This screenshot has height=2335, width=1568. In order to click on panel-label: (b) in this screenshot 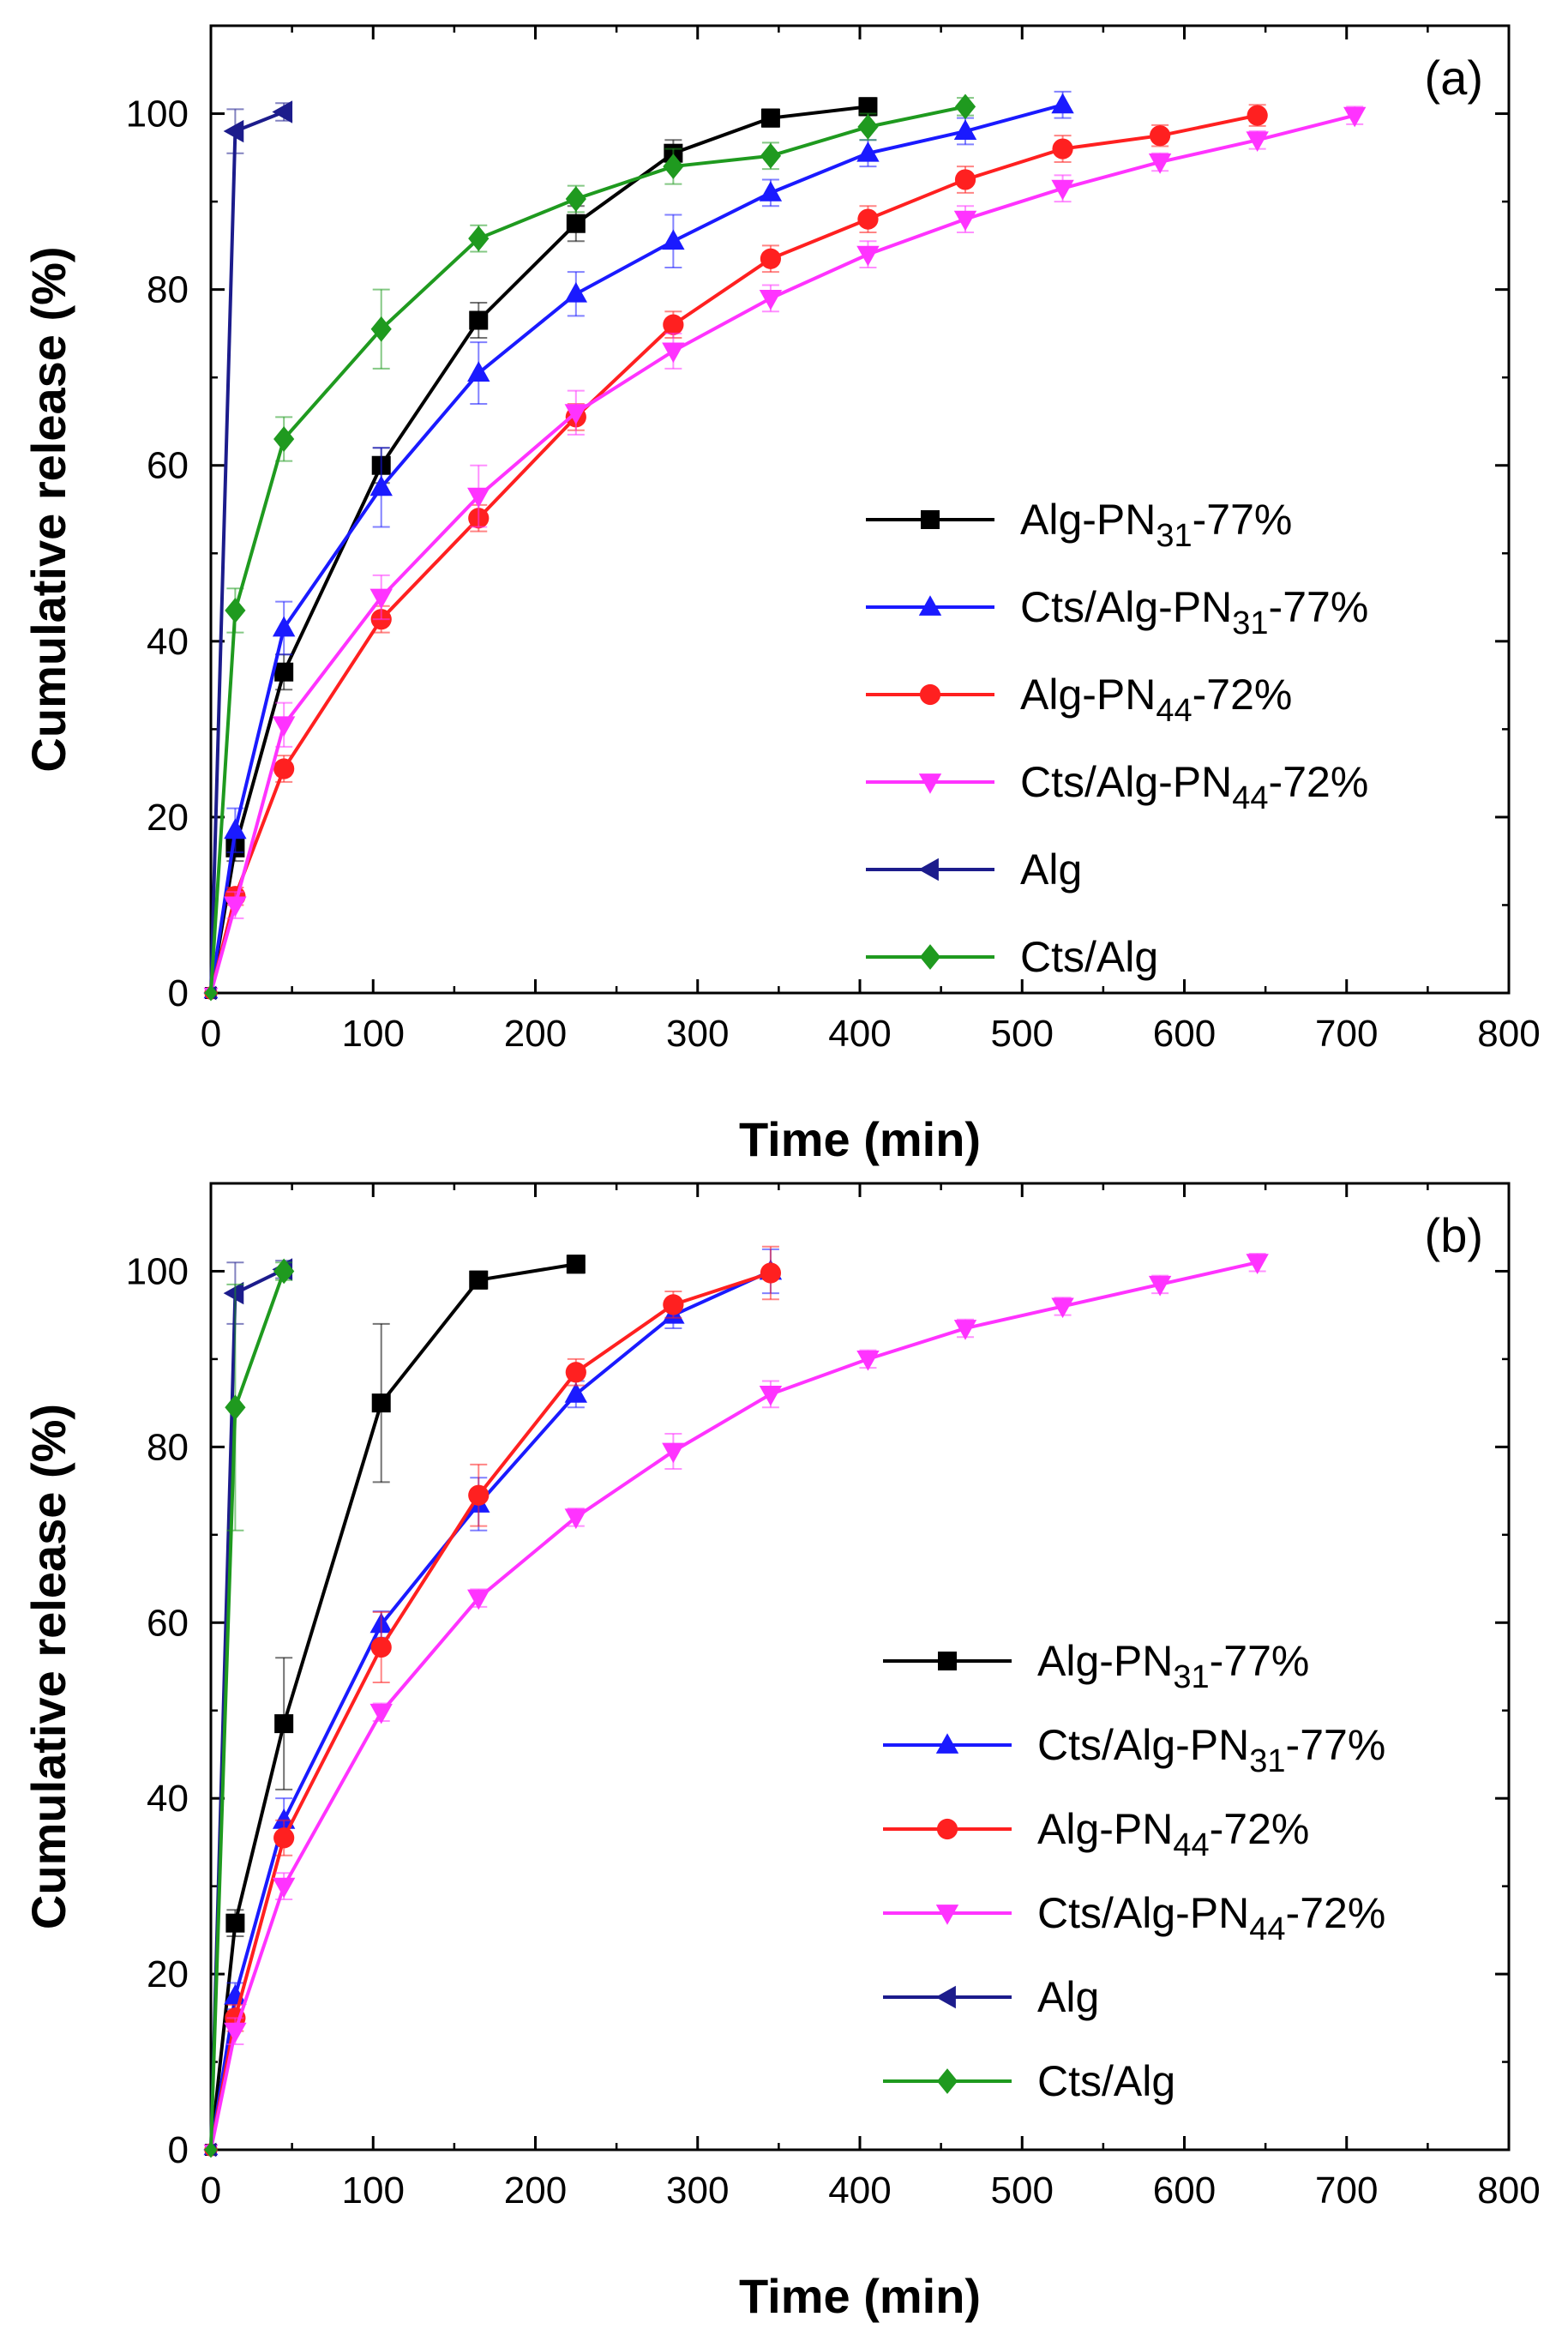, I will do `click(1454, 1235)`.